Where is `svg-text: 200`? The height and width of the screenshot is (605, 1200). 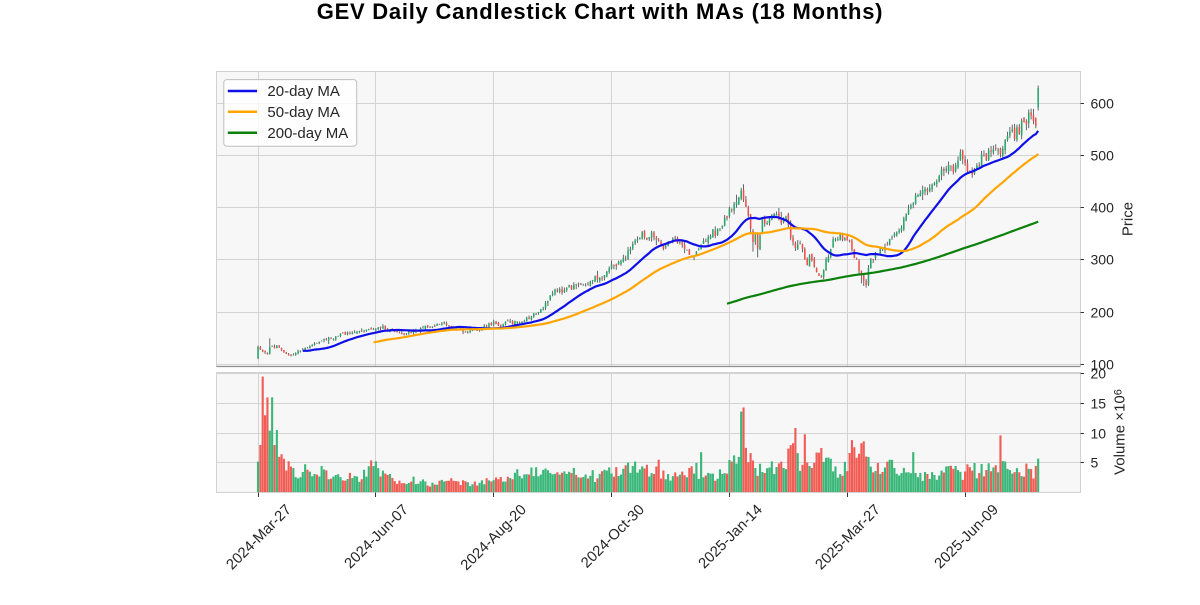 svg-text: 200 is located at coordinates (1103, 313).